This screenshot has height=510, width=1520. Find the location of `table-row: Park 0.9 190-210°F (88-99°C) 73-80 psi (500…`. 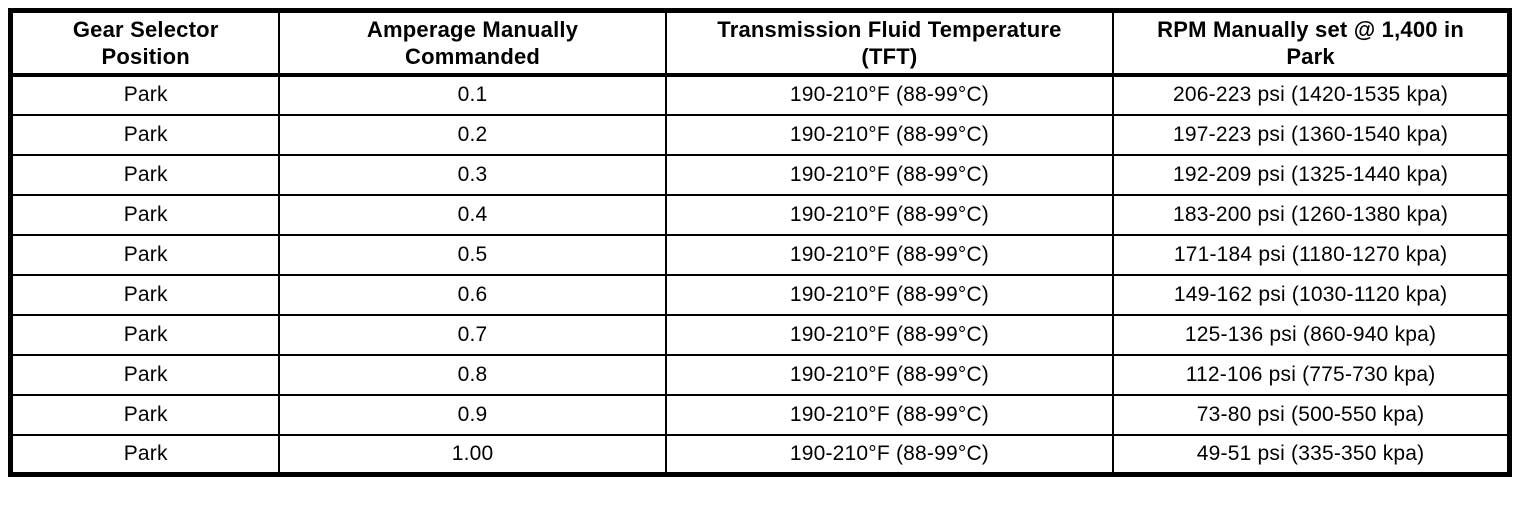

table-row: Park 0.9 190-210°F (88-99°C) 73-80 psi (500… is located at coordinates (760, 414).